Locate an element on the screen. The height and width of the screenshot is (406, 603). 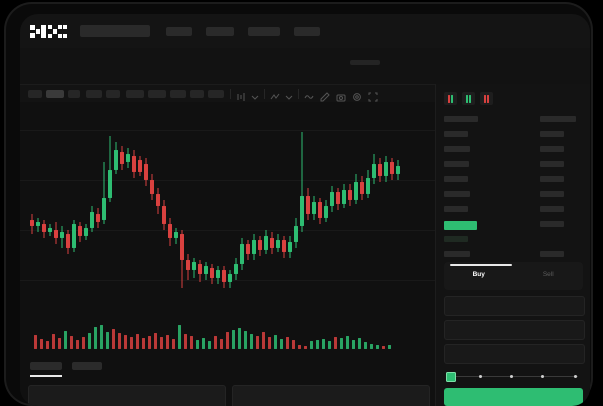
drawing-pencil-icon is located at coordinates (325, 95).